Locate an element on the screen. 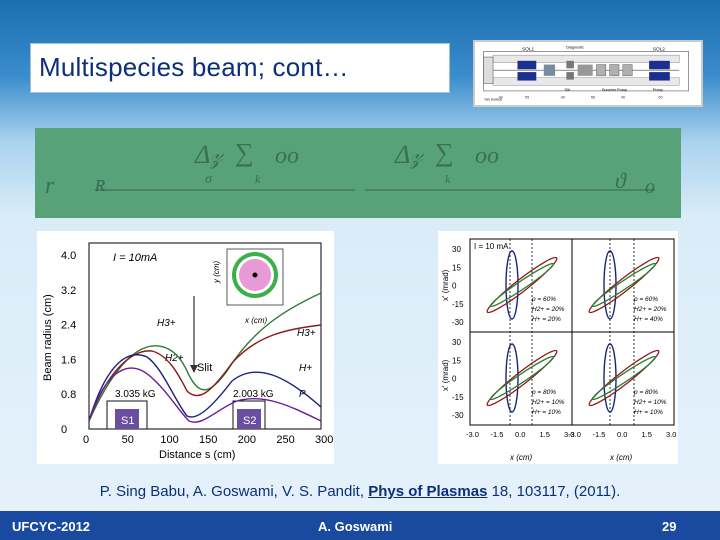 Image resolution: width=720 pixels, height=540 pixels. svg-text: ϑ is located at coordinates (621, 180).